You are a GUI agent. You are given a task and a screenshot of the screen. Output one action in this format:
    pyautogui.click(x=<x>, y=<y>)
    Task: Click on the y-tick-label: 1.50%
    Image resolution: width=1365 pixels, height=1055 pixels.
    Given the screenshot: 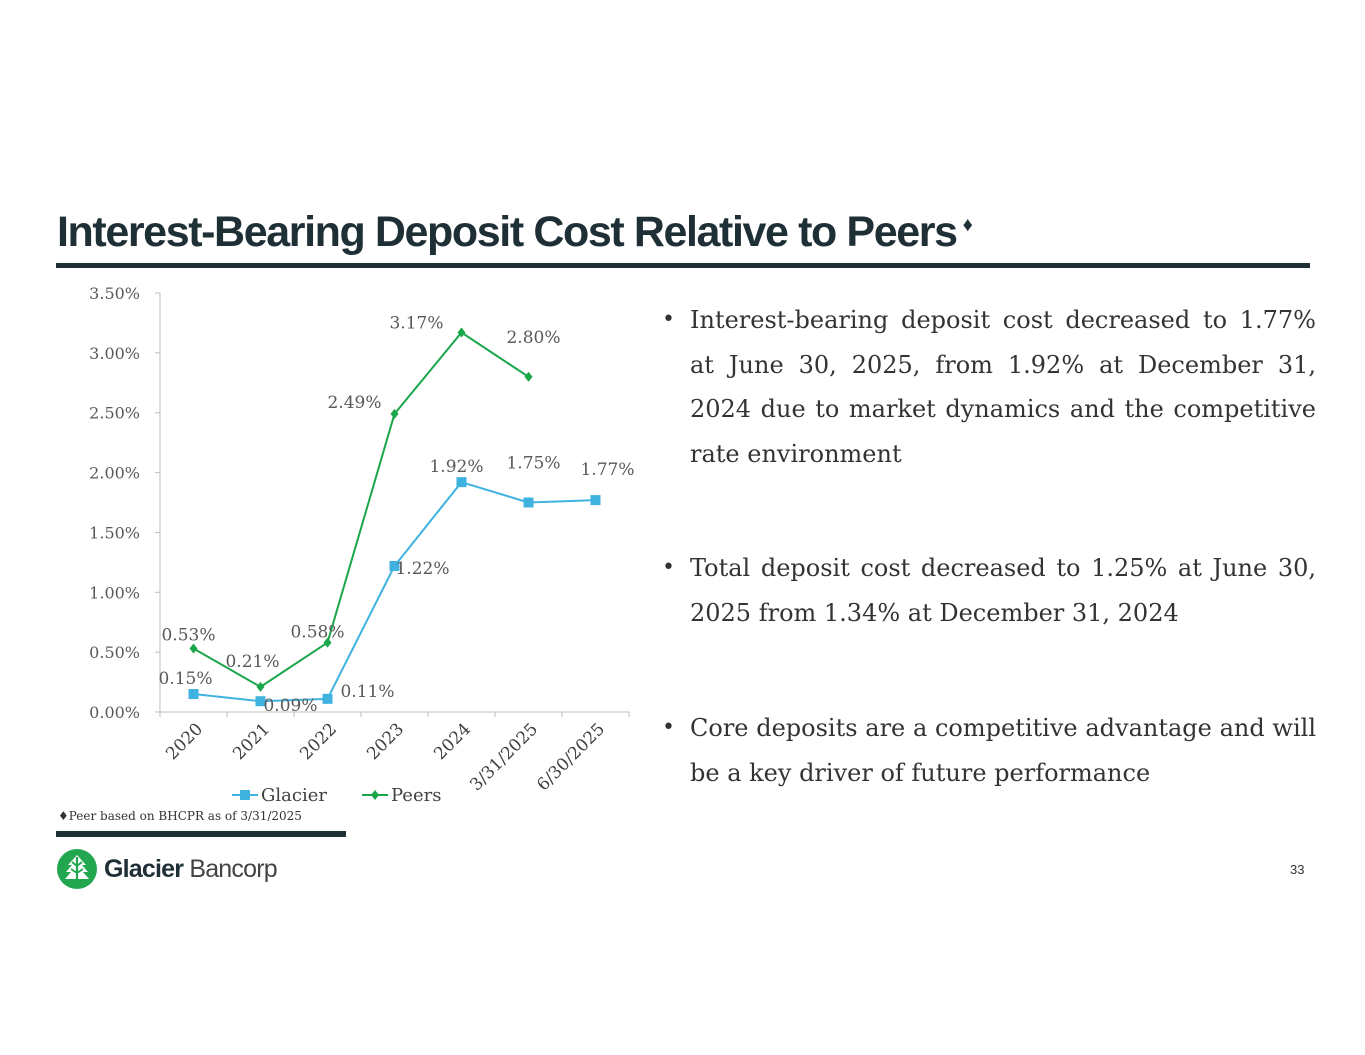 What is the action you would take?
    pyautogui.click(x=114, y=532)
    